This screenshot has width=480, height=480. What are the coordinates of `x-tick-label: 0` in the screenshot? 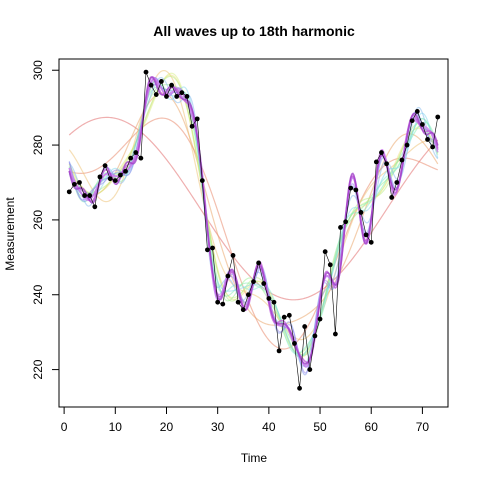 It's located at (64, 427).